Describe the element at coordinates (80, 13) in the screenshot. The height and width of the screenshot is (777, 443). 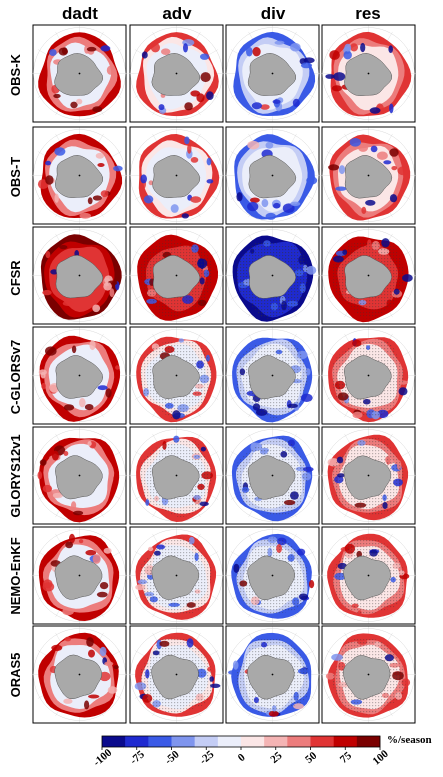
I see `column-title-dadt: dadt` at that location.